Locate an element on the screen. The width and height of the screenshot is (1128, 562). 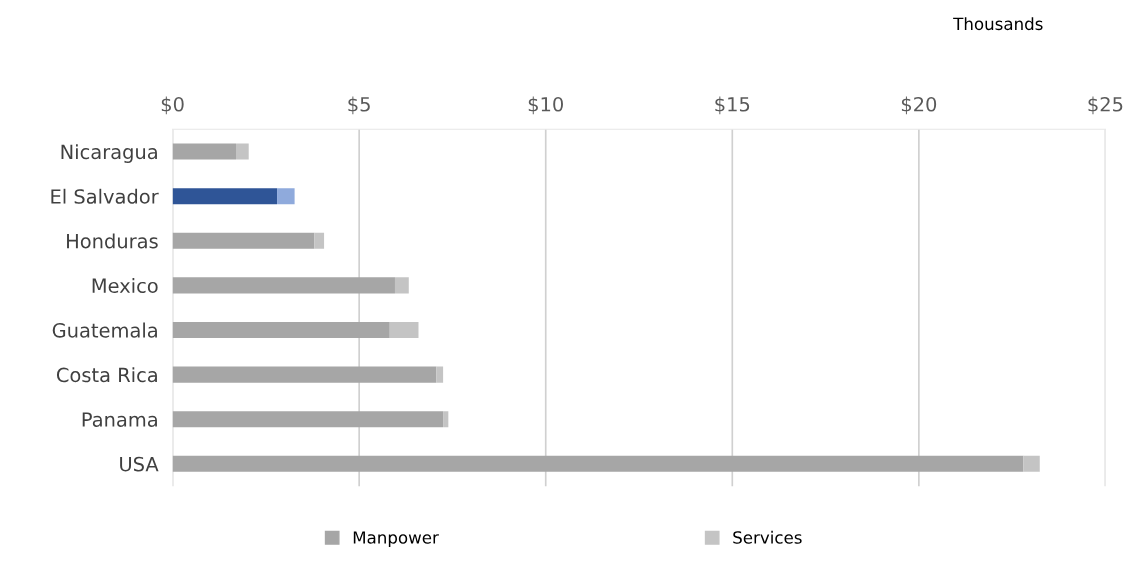
x-tick-label: $5 is located at coordinates (359, 105).